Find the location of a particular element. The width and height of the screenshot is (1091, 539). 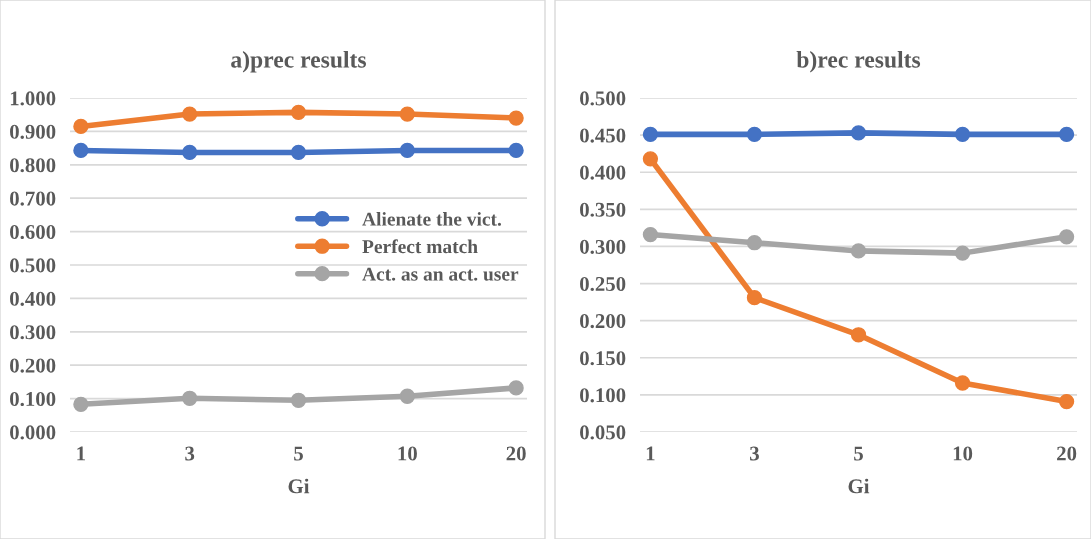

y-tick-label: 0.150 is located at coordinates (603, 358).